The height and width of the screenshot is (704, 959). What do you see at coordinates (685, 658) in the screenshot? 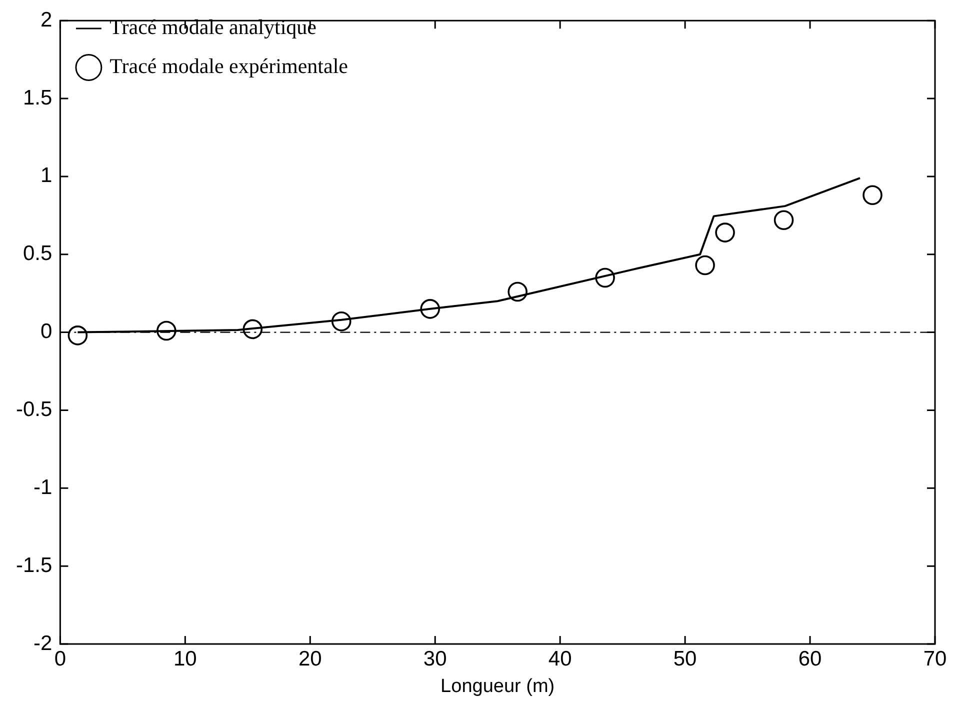
I see `x-tick-label: 50` at bounding box center [685, 658].